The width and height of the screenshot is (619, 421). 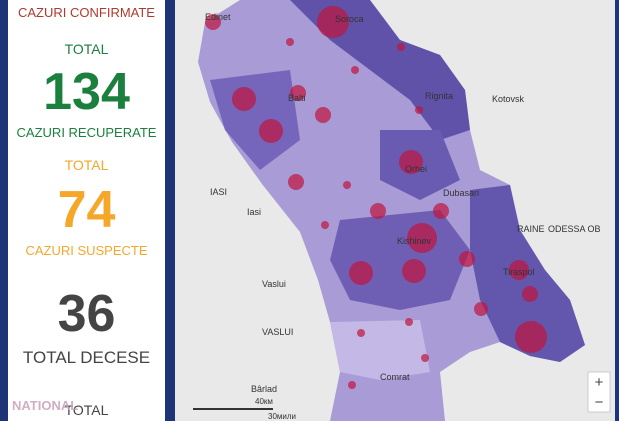 I want to click on heading: CAZURI CONFIRMATE, so click(x=86, y=12).